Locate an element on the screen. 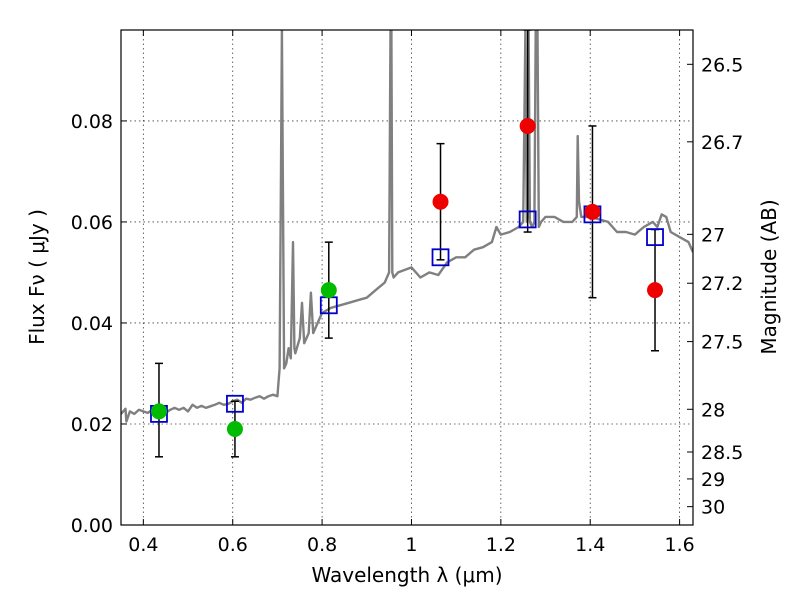 This screenshot has height=600, width=800. x-tick-label: 0.8 is located at coordinates (322, 545).